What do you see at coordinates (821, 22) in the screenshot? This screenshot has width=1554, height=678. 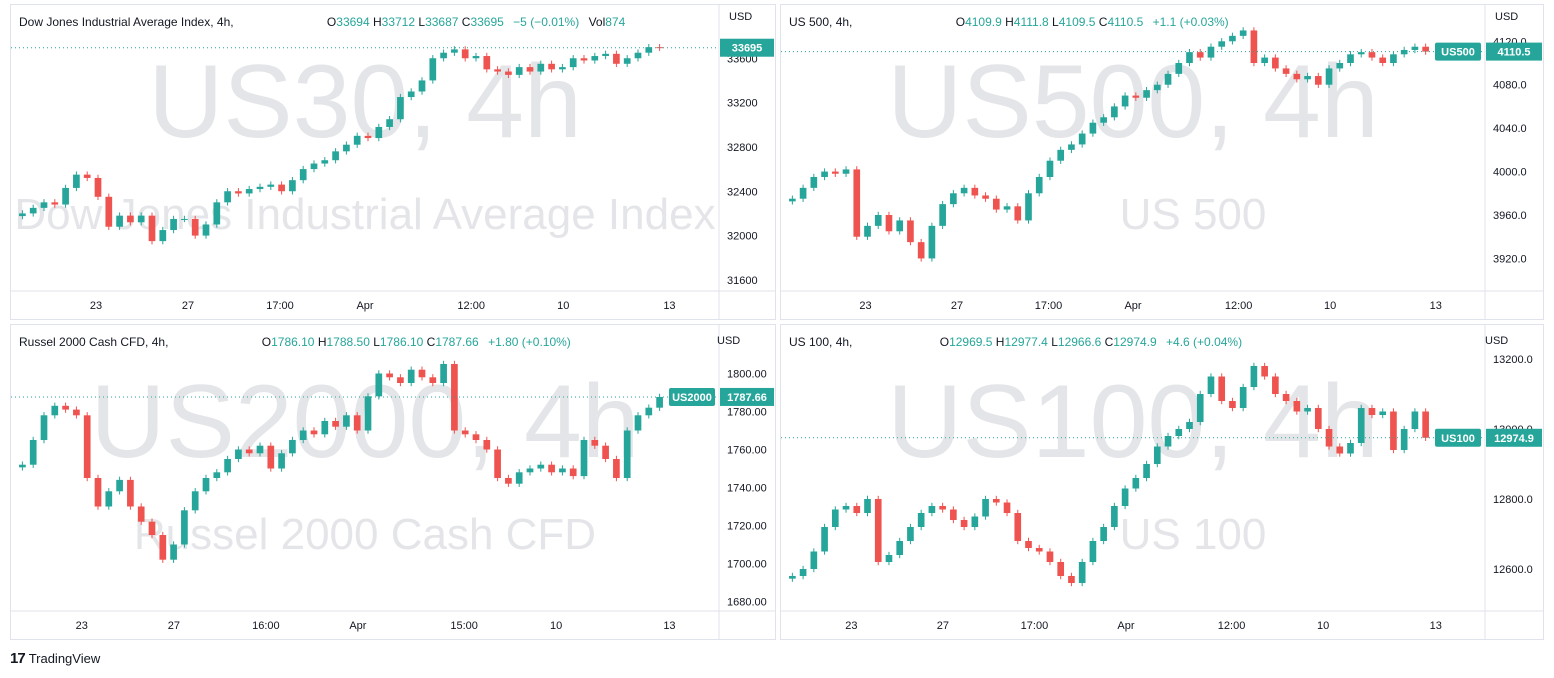 I see `chart-title: US 500, 4h,` at bounding box center [821, 22].